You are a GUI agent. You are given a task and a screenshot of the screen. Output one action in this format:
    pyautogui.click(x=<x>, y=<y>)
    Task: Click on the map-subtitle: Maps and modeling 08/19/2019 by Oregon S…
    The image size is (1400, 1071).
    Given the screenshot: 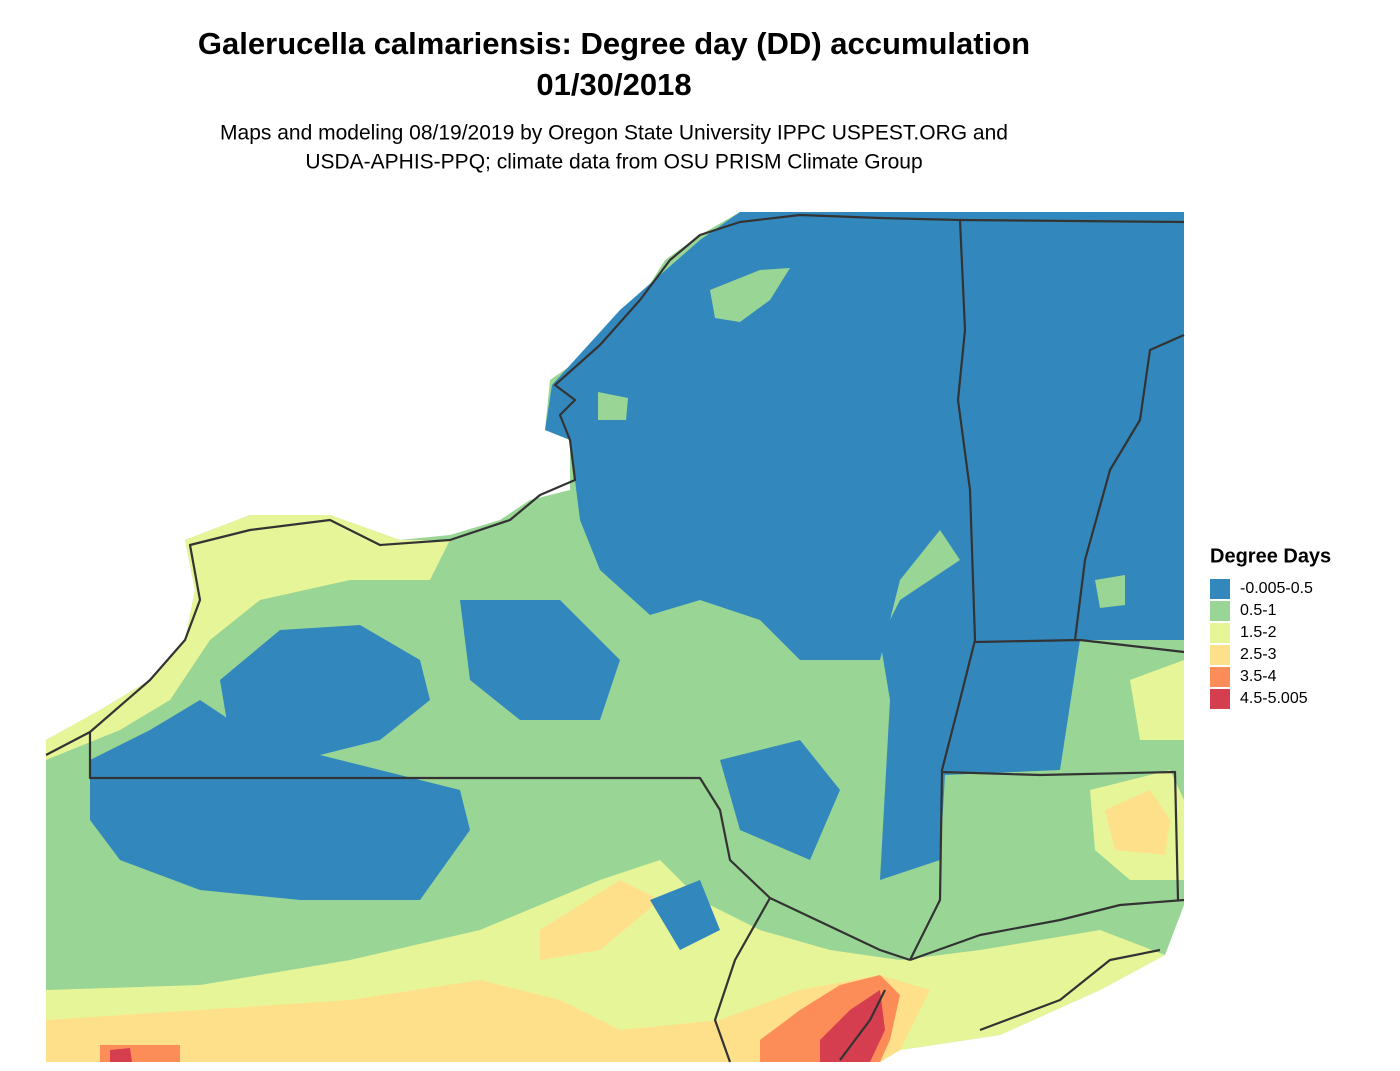 What is the action you would take?
    pyautogui.click(x=614, y=133)
    